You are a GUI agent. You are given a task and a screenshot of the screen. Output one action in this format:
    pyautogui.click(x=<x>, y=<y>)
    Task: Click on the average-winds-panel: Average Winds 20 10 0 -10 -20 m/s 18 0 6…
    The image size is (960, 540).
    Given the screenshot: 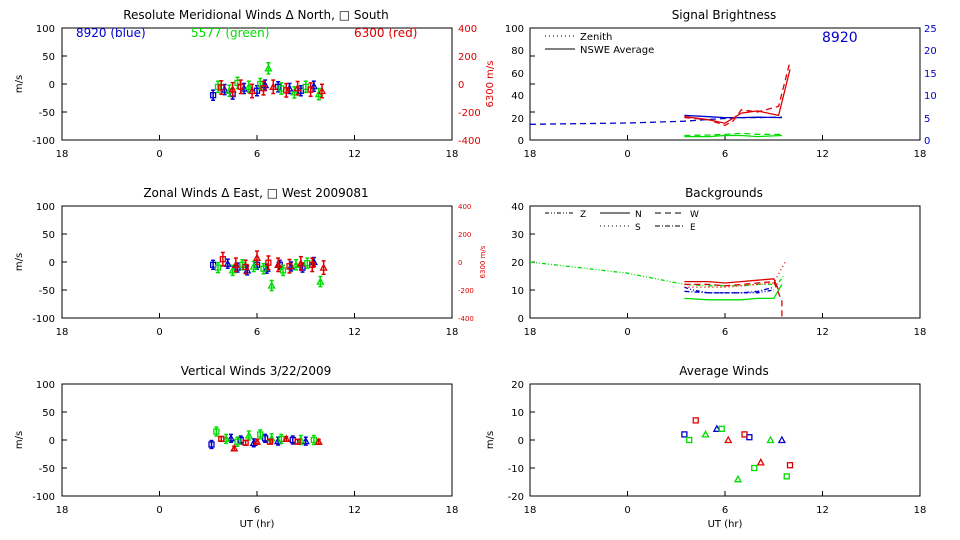 What is the action you would take?
    pyautogui.click(x=705, y=447)
    